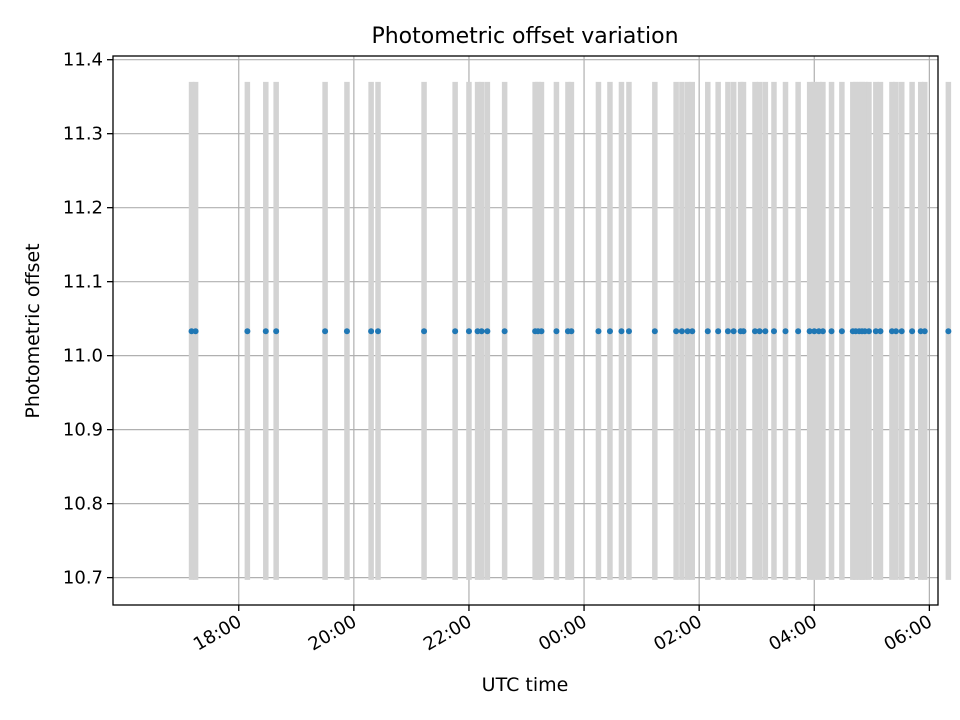 This screenshot has width=960, height=720. Describe the element at coordinates (33, 330) in the screenshot. I see `y-axis-label: Photometric offset` at that location.